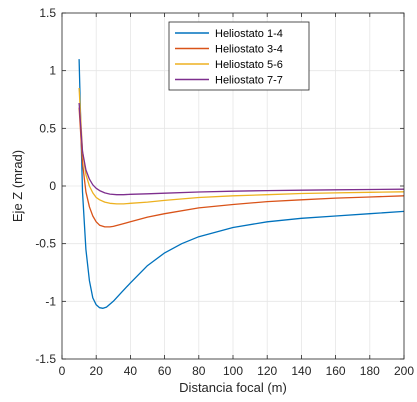 The image size is (417, 402). Describe the element at coordinates (47, 128) in the screenshot. I see `y-tick-label: 0.5` at that location.